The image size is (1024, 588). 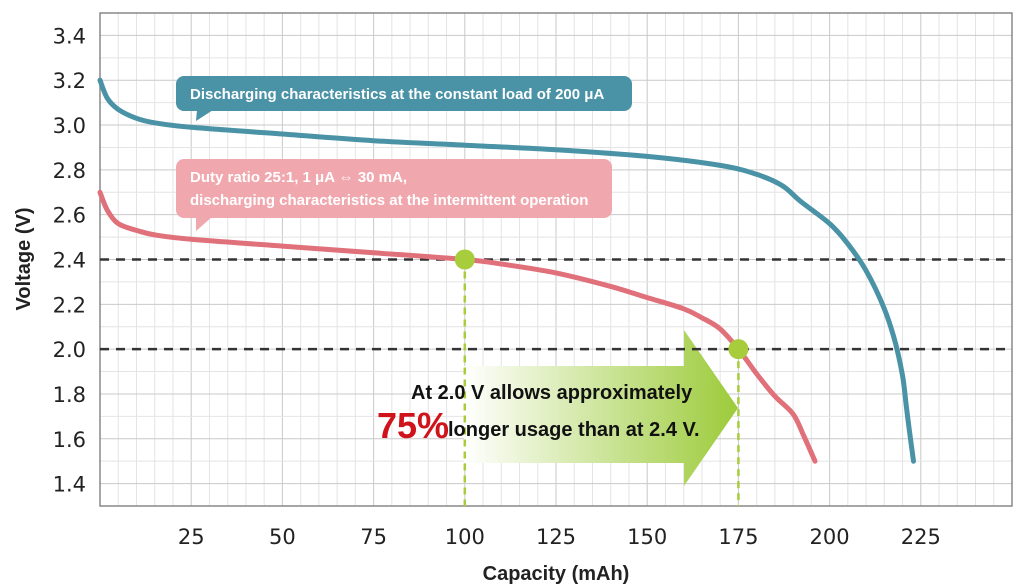 What do you see at coordinates (282, 537) in the screenshot?
I see `x-tick-label: 50` at bounding box center [282, 537].